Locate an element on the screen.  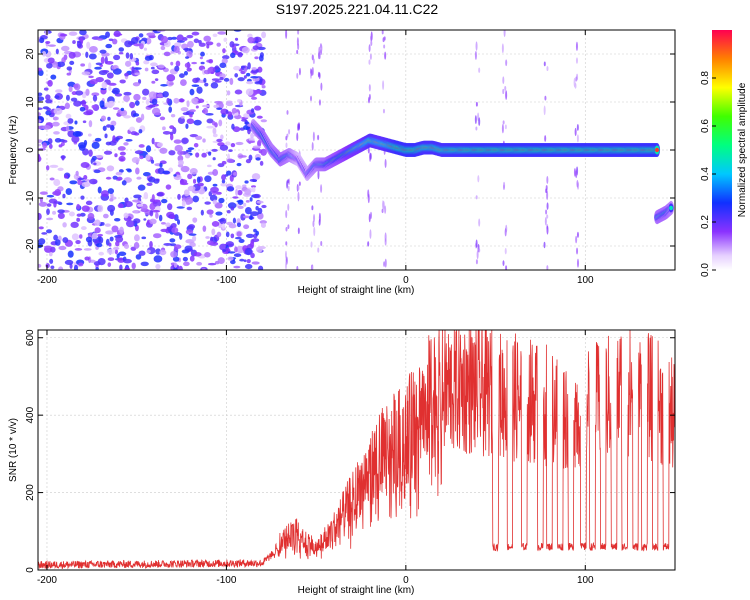
y-tick-label: 0 is located at coordinates (30, 570).